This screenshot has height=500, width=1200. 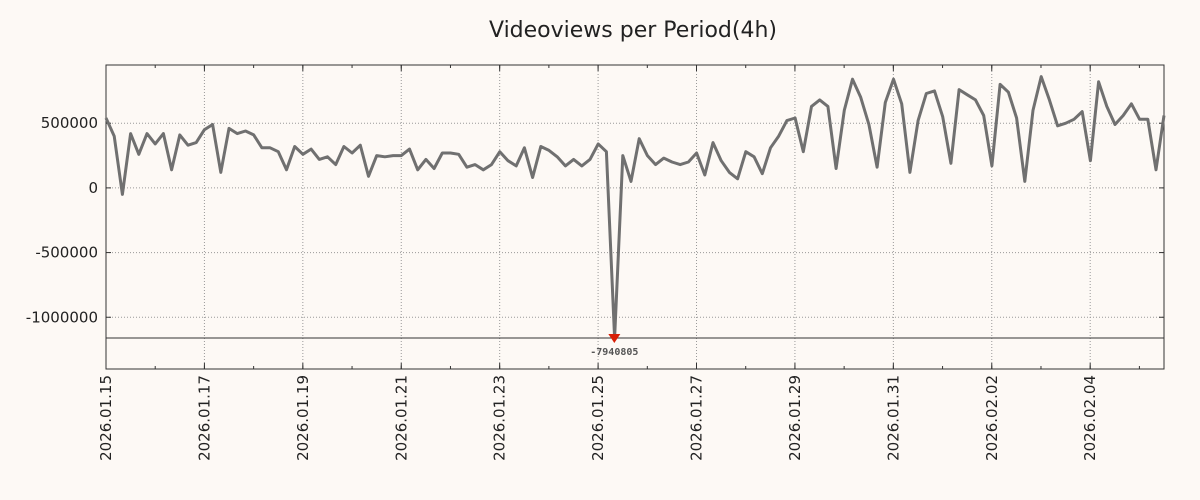 I want to click on x-tick-label: 2026.01.17, so click(x=204, y=418).